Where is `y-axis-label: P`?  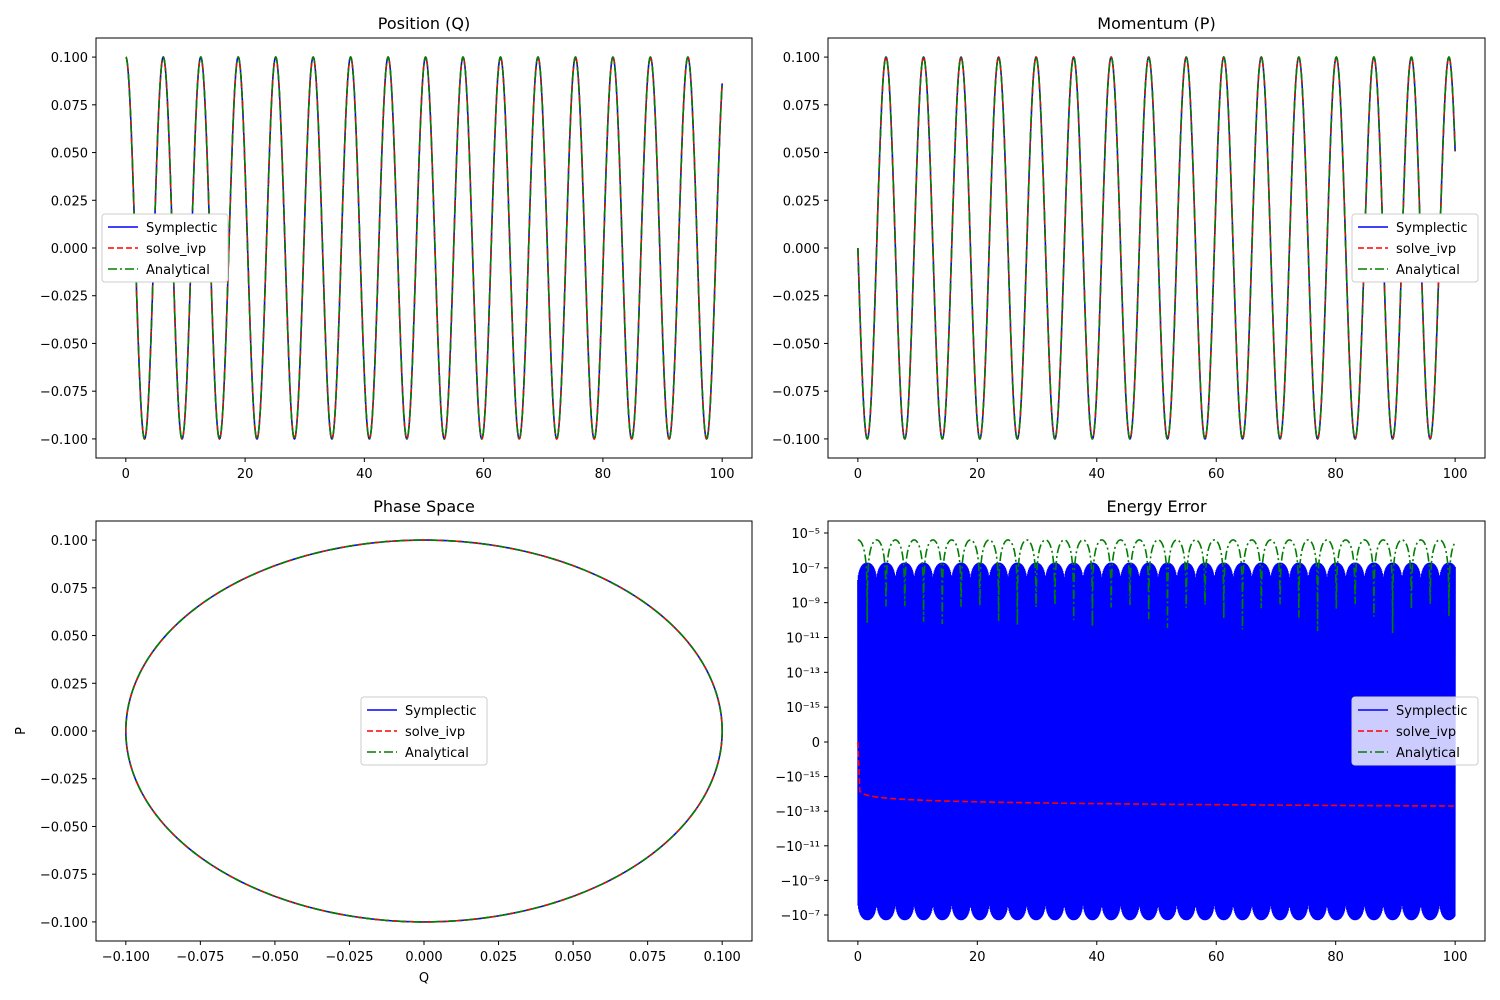
y-axis-label: P is located at coordinates (21, 731).